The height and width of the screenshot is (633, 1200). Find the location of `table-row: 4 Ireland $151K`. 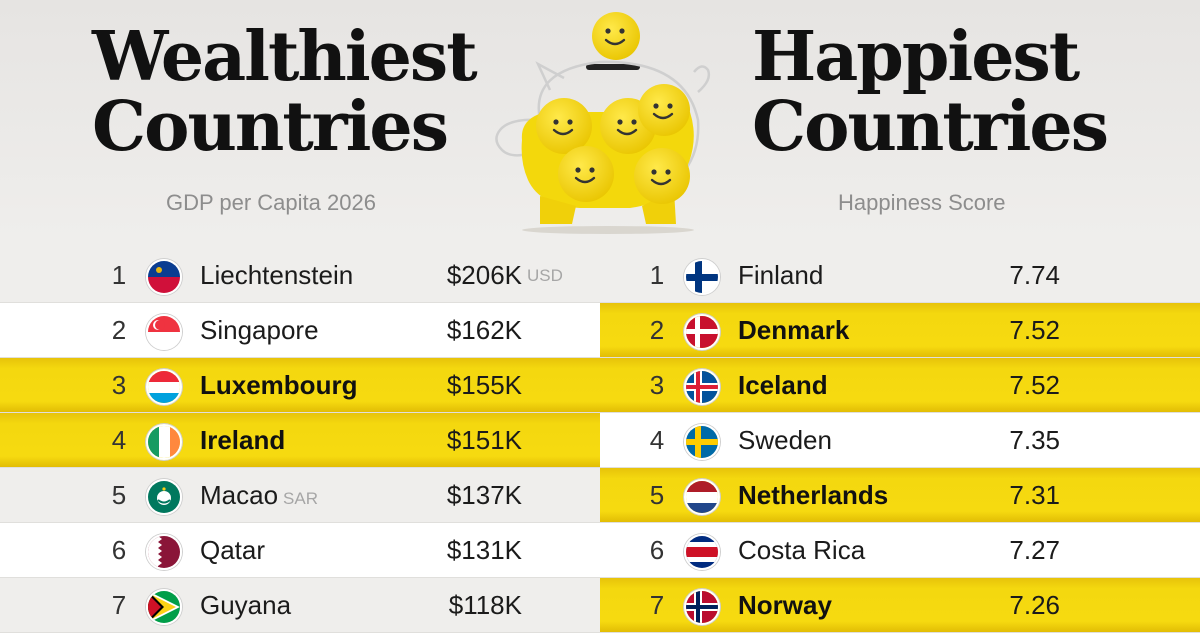

table-row: 4 Ireland $151K is located at coordinates (300, 440).